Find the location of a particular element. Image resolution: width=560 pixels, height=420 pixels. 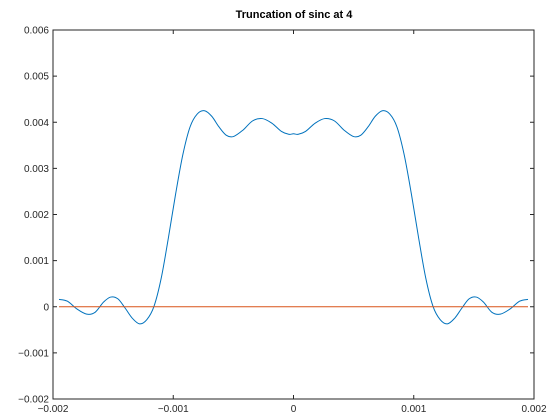

x-tick-label: 0.002 is located at coordinates (533, 409).